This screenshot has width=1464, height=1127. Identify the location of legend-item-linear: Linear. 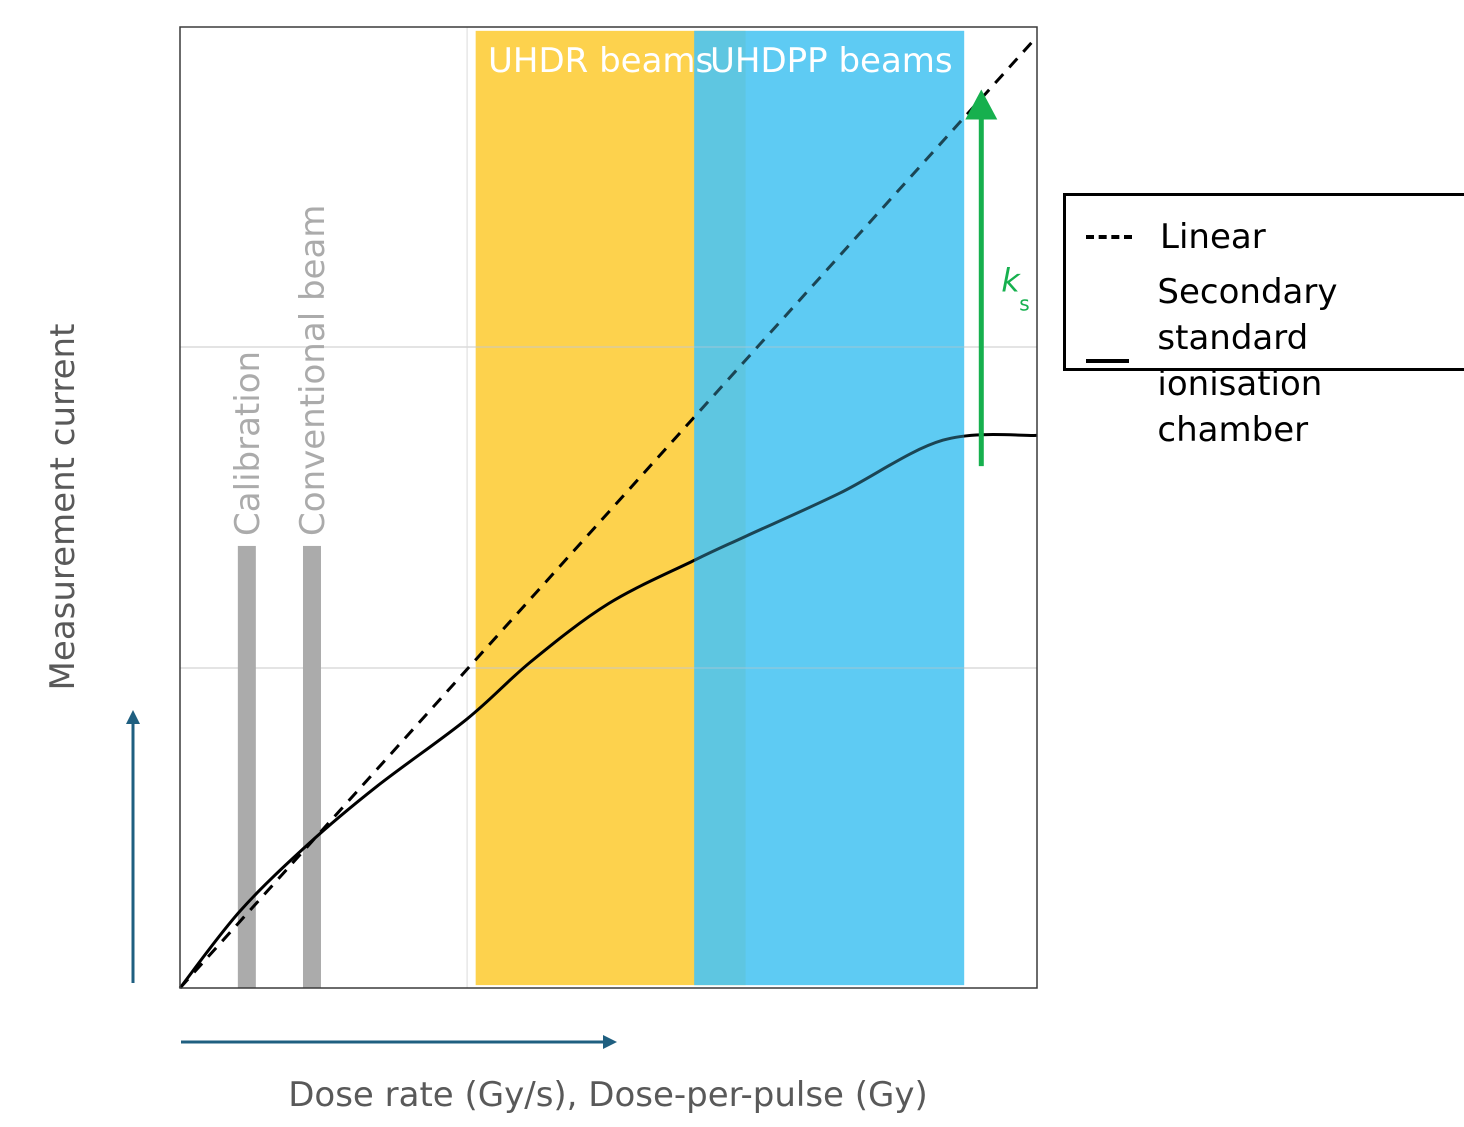
(1176, 237).